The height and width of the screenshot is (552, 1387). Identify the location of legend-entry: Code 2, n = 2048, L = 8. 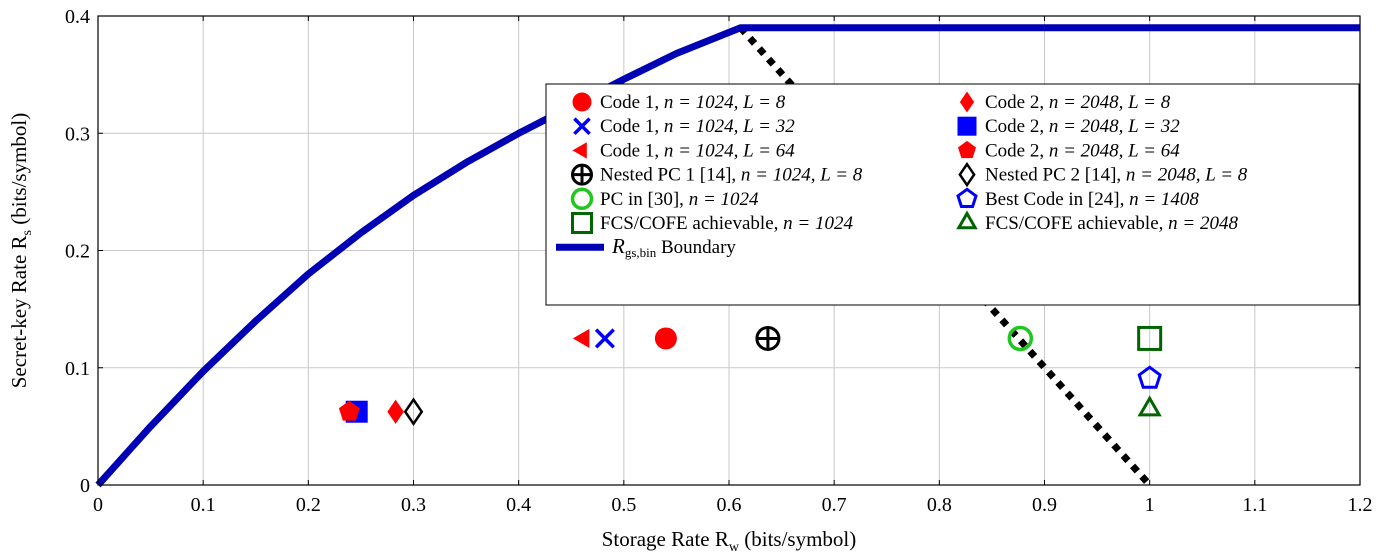
(1065, 102).